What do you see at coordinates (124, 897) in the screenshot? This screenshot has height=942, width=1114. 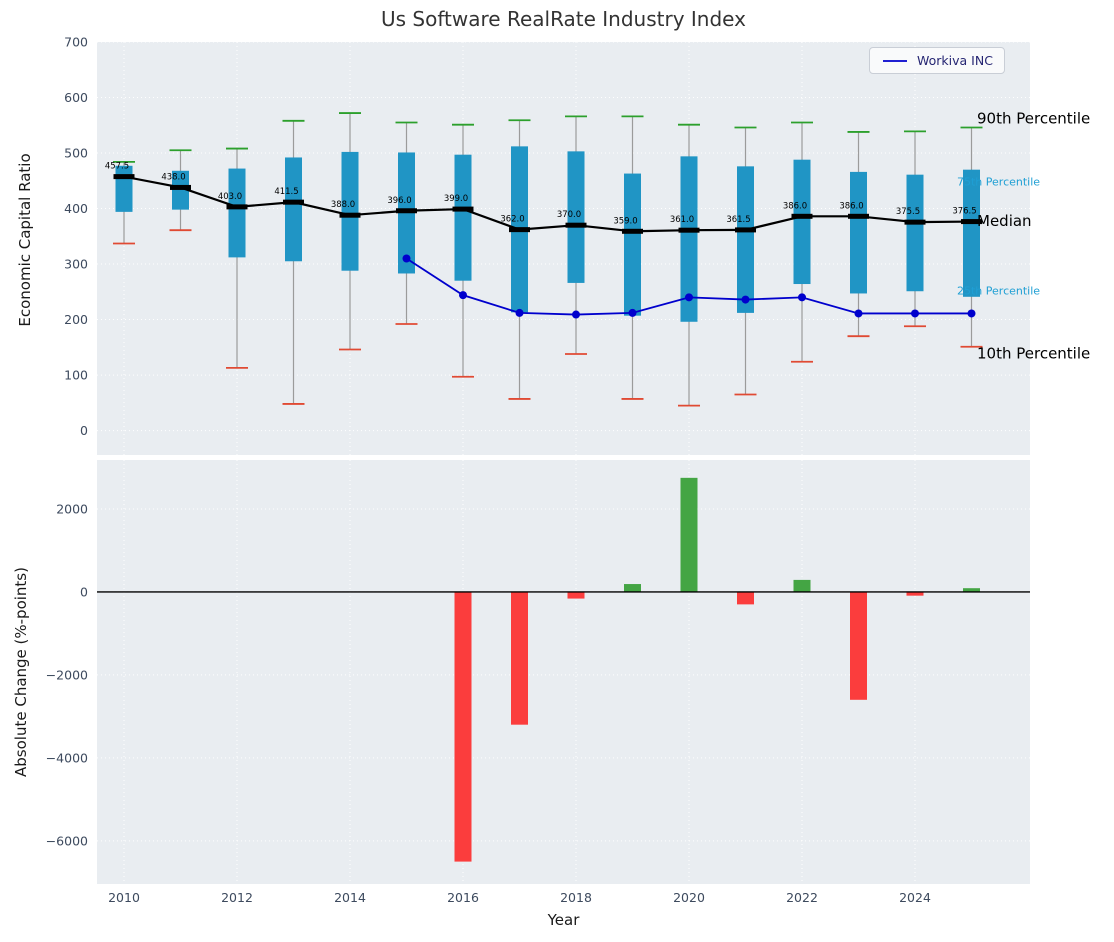 I see `x-tick-label: 2010` at bounding box center [124, 897].